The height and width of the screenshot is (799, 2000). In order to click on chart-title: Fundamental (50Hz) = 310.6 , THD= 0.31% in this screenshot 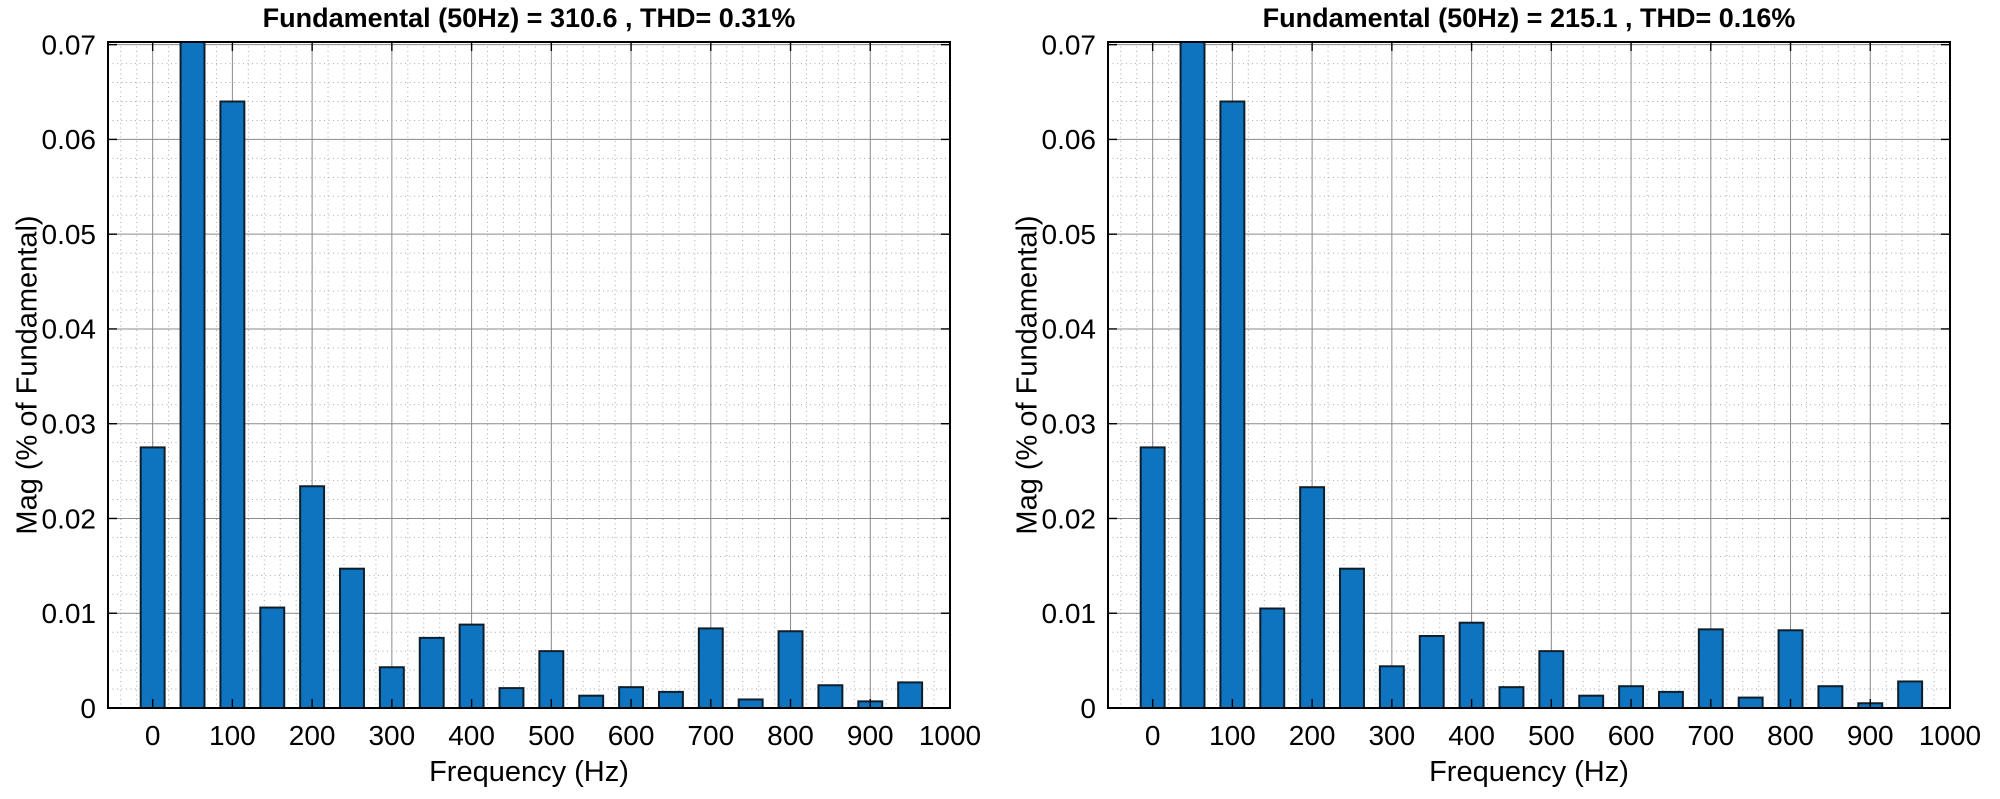, I will do `click(529, 18)`.